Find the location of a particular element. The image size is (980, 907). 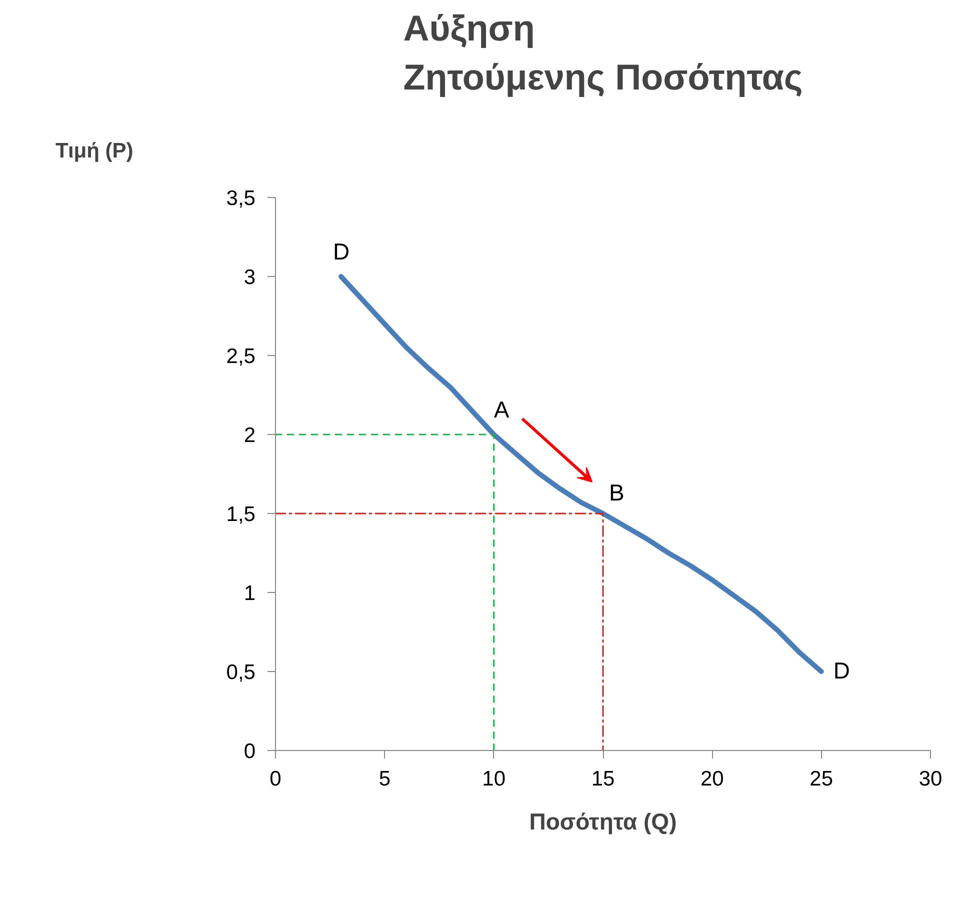

y-tick-label: 3 is located at coordinates (250, 277).